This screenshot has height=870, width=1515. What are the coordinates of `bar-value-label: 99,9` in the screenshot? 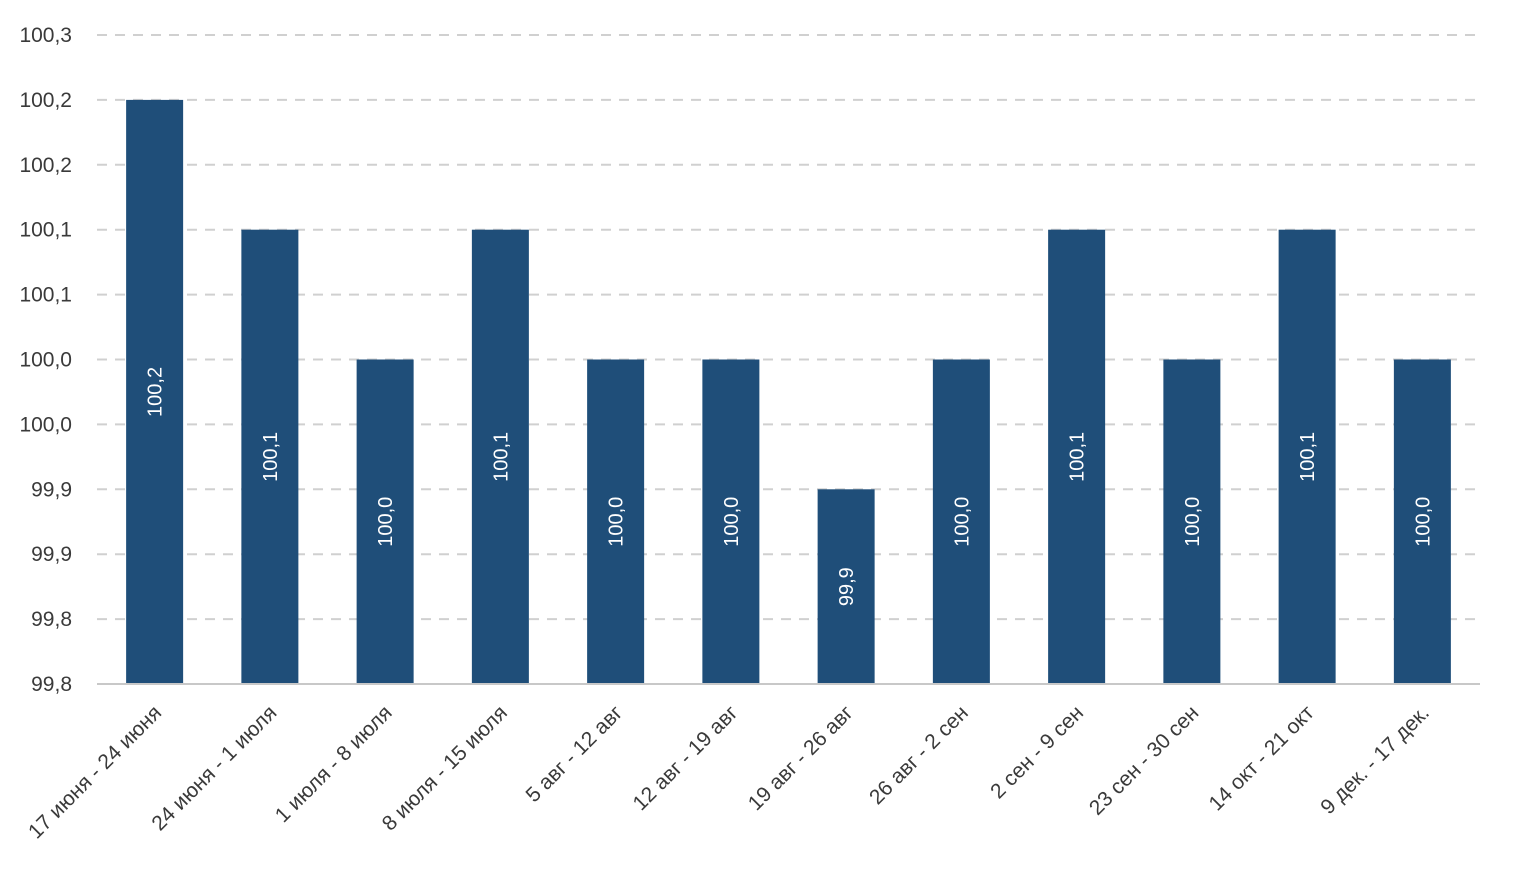 It's located at (847, 586).